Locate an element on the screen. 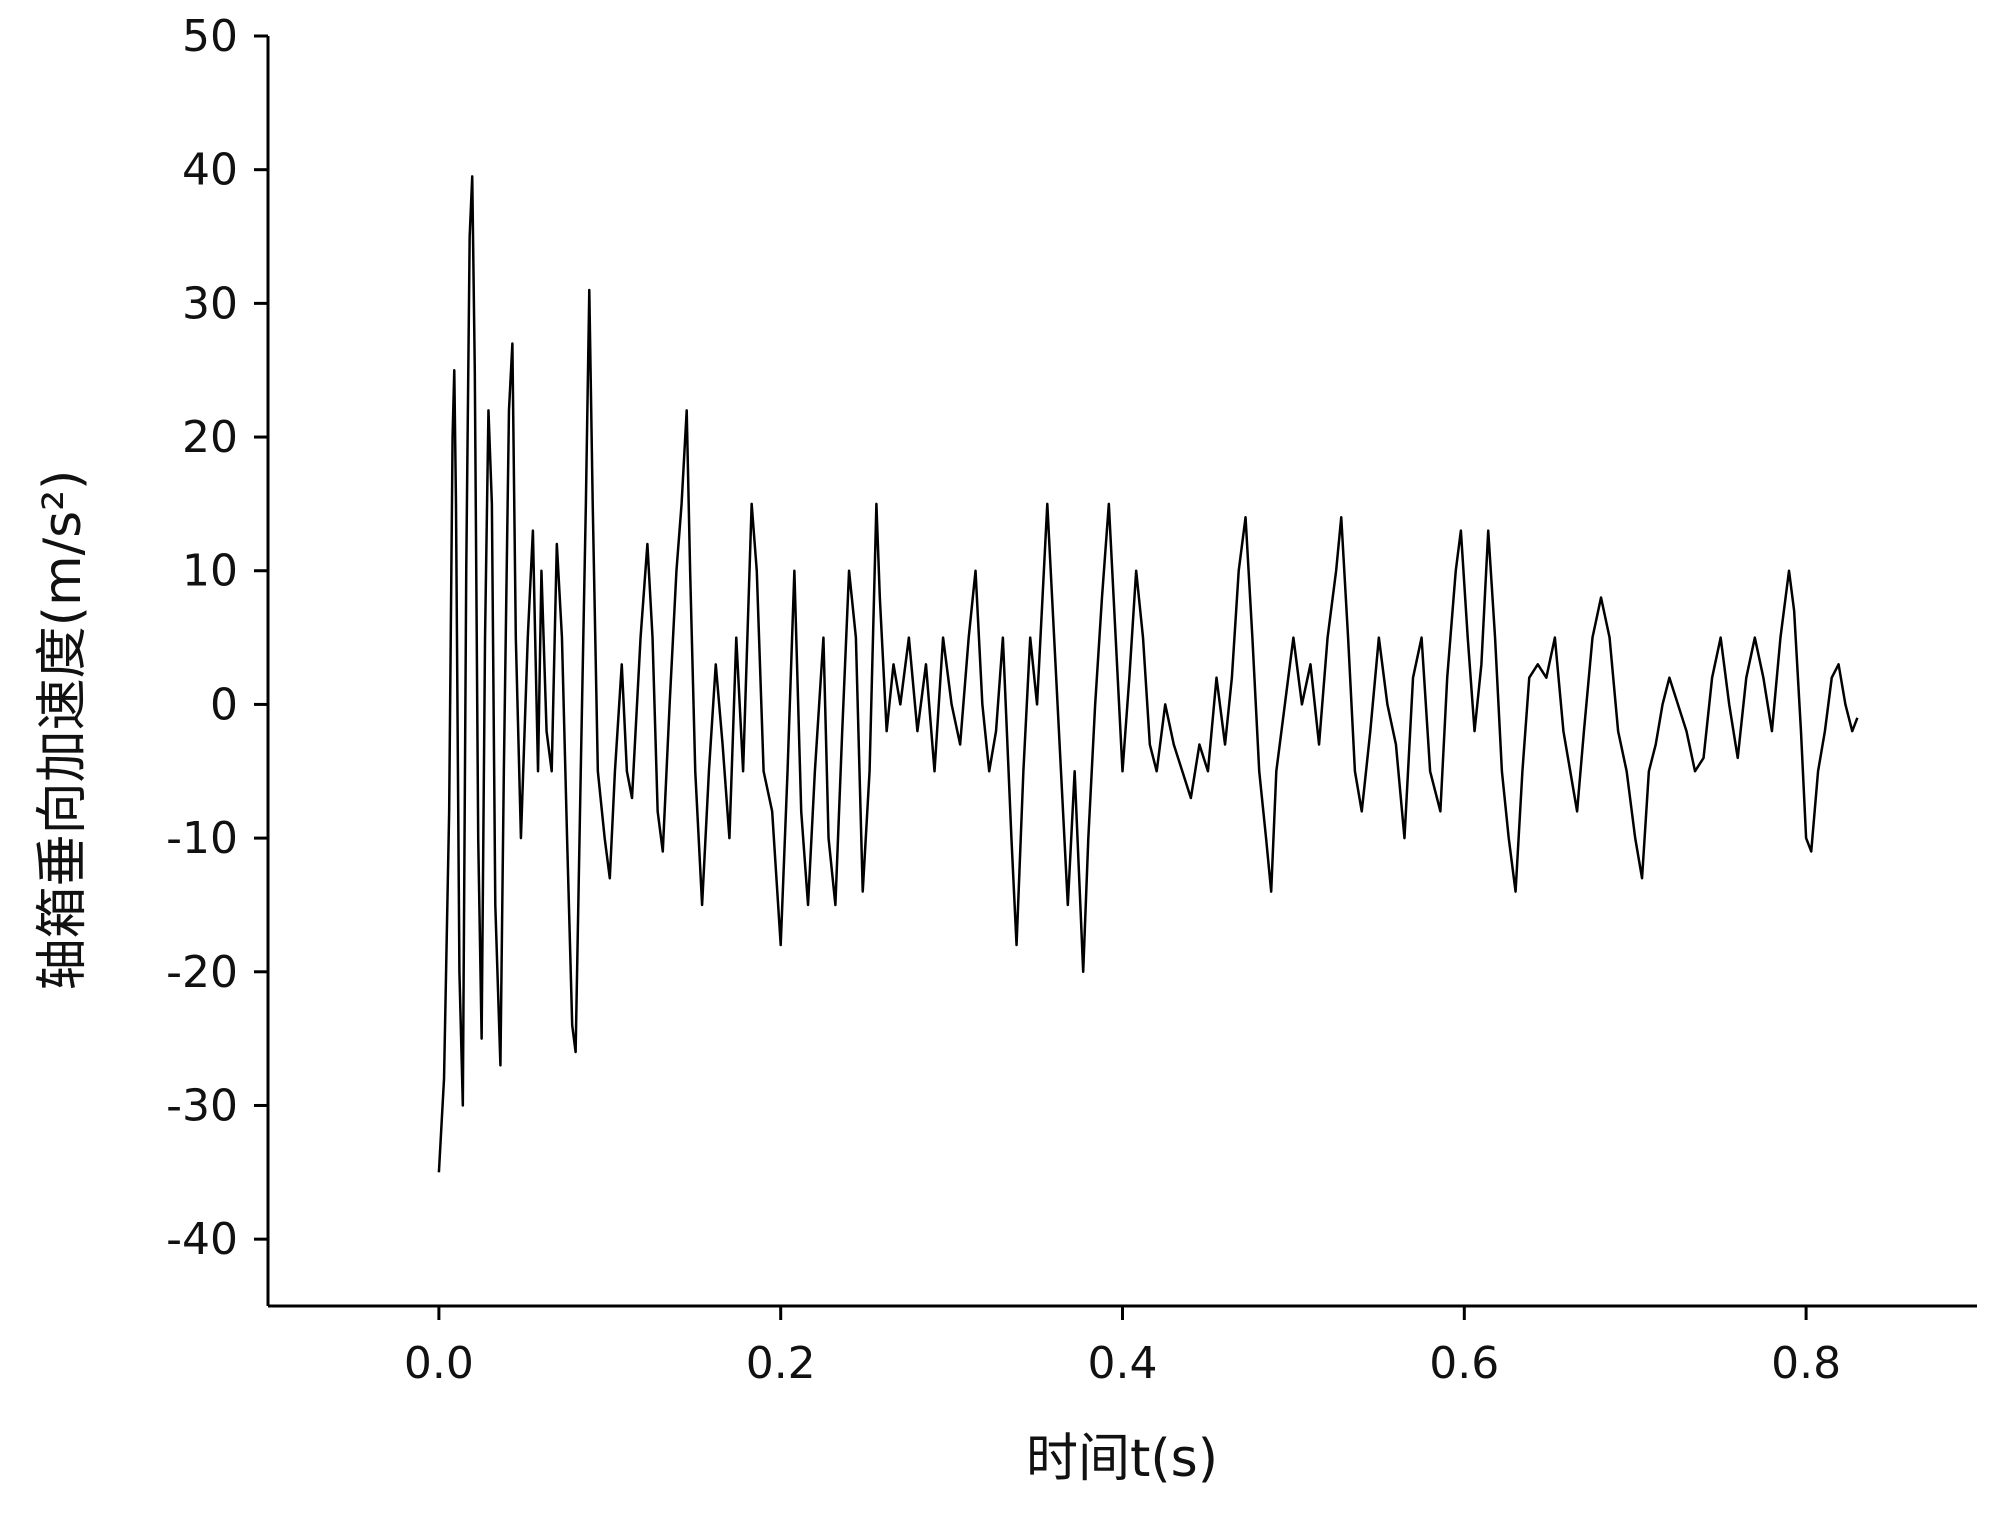 The image size is (2000, 1538). y-axis-title: 轴箱垂向加速度(m/s²) is located at coordinates (63, 730).